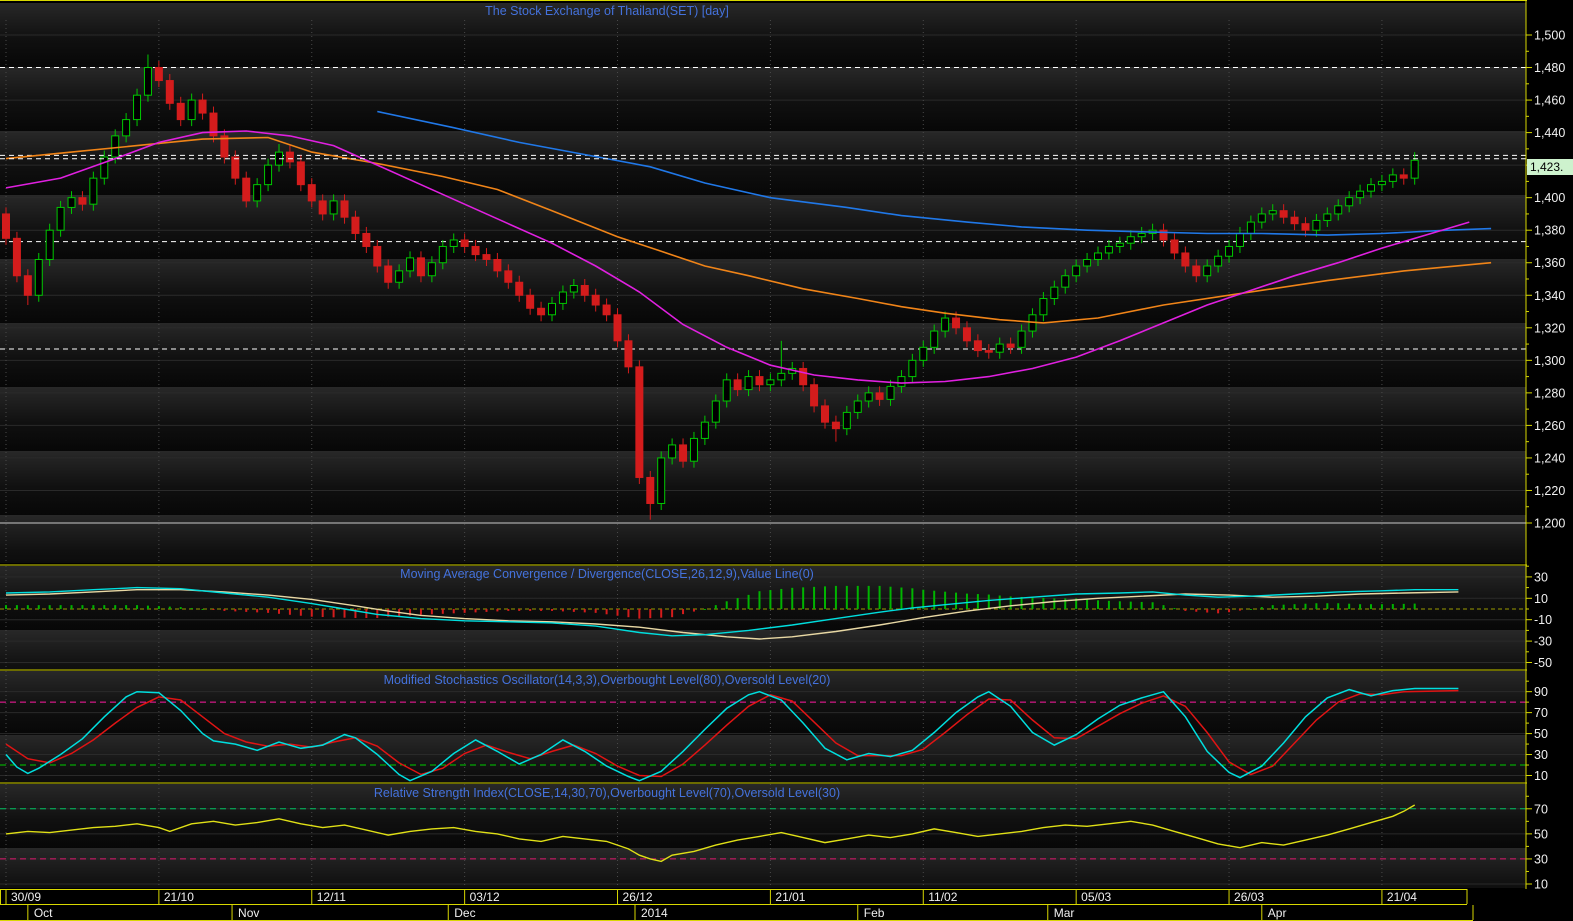 This screenshot has width=1573, height=921. Describe the element at coordinates (464, 913) in the screenshot. I see `month-label: Dec` at that location.